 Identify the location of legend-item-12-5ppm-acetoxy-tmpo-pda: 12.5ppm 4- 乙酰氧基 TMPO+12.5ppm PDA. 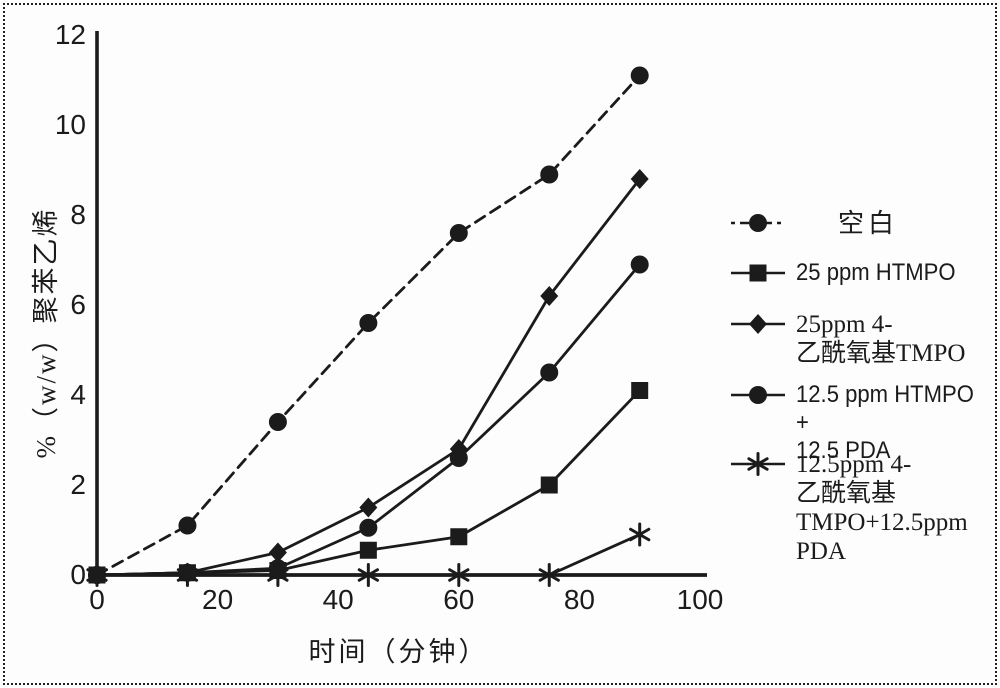
(849, 508).